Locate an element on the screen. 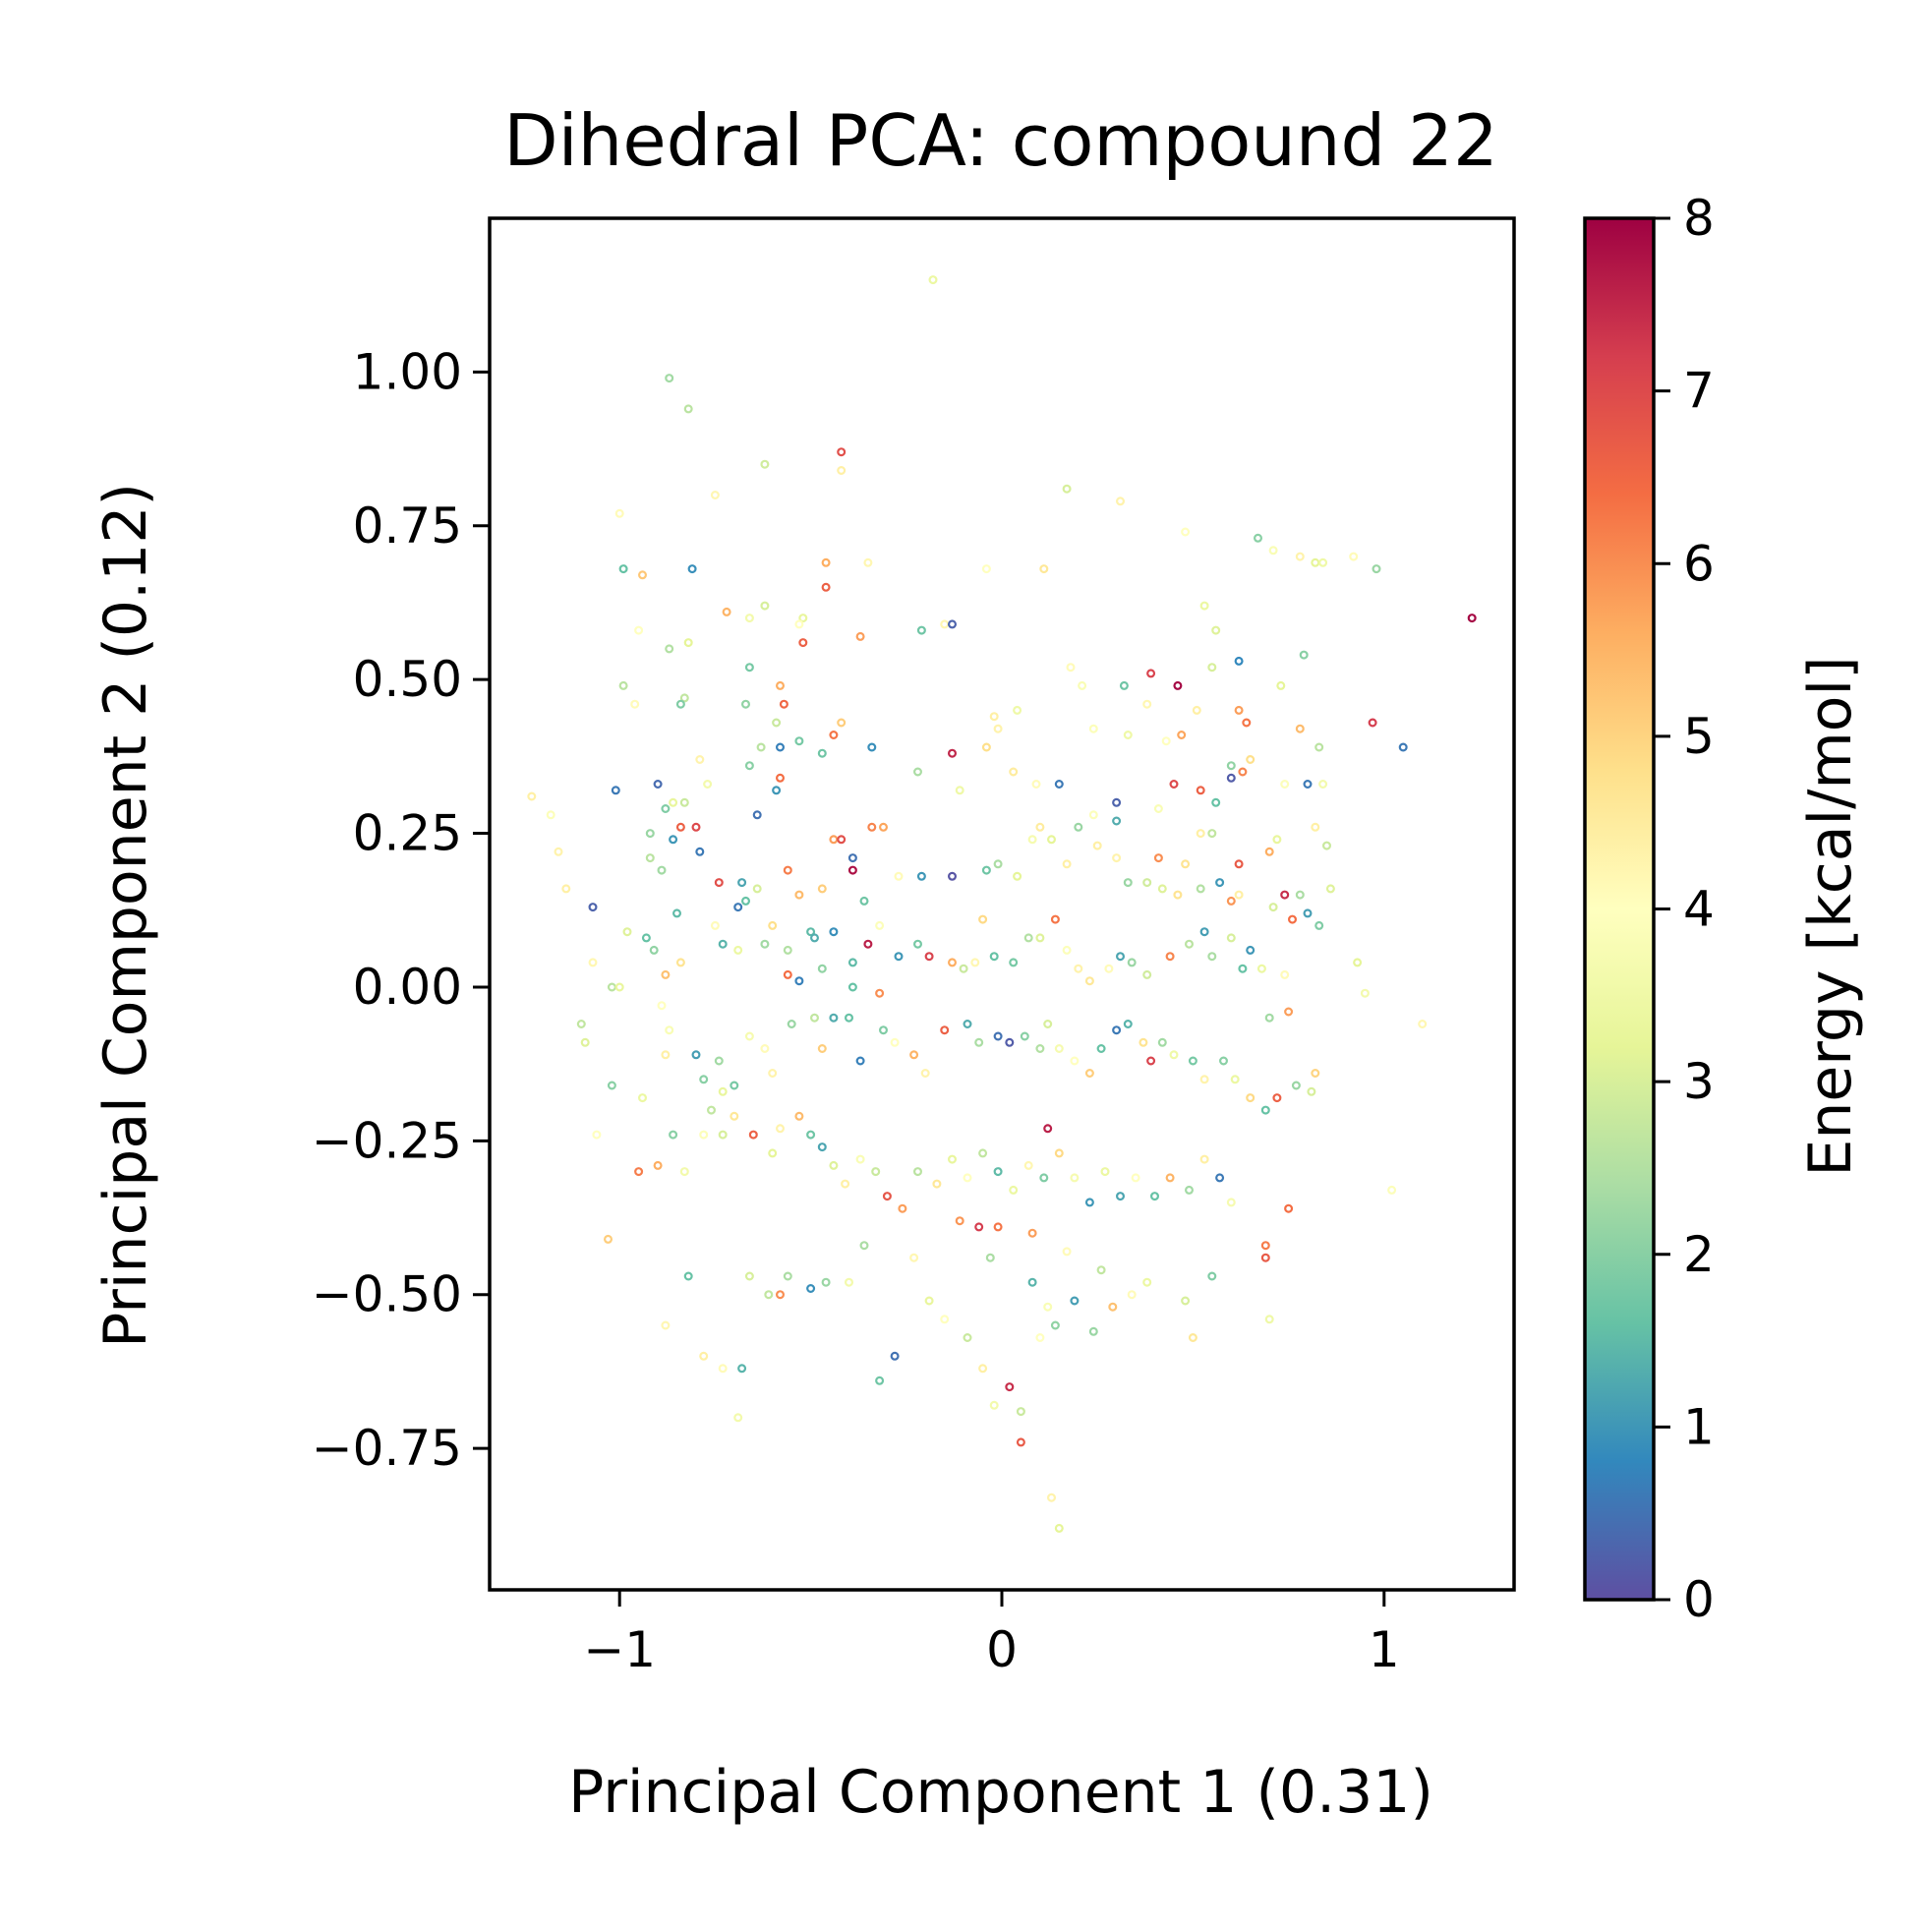 This screenshot has width=1927, height=1932. y-tick-label: −0.75 is located at coordinates (387, 1448).